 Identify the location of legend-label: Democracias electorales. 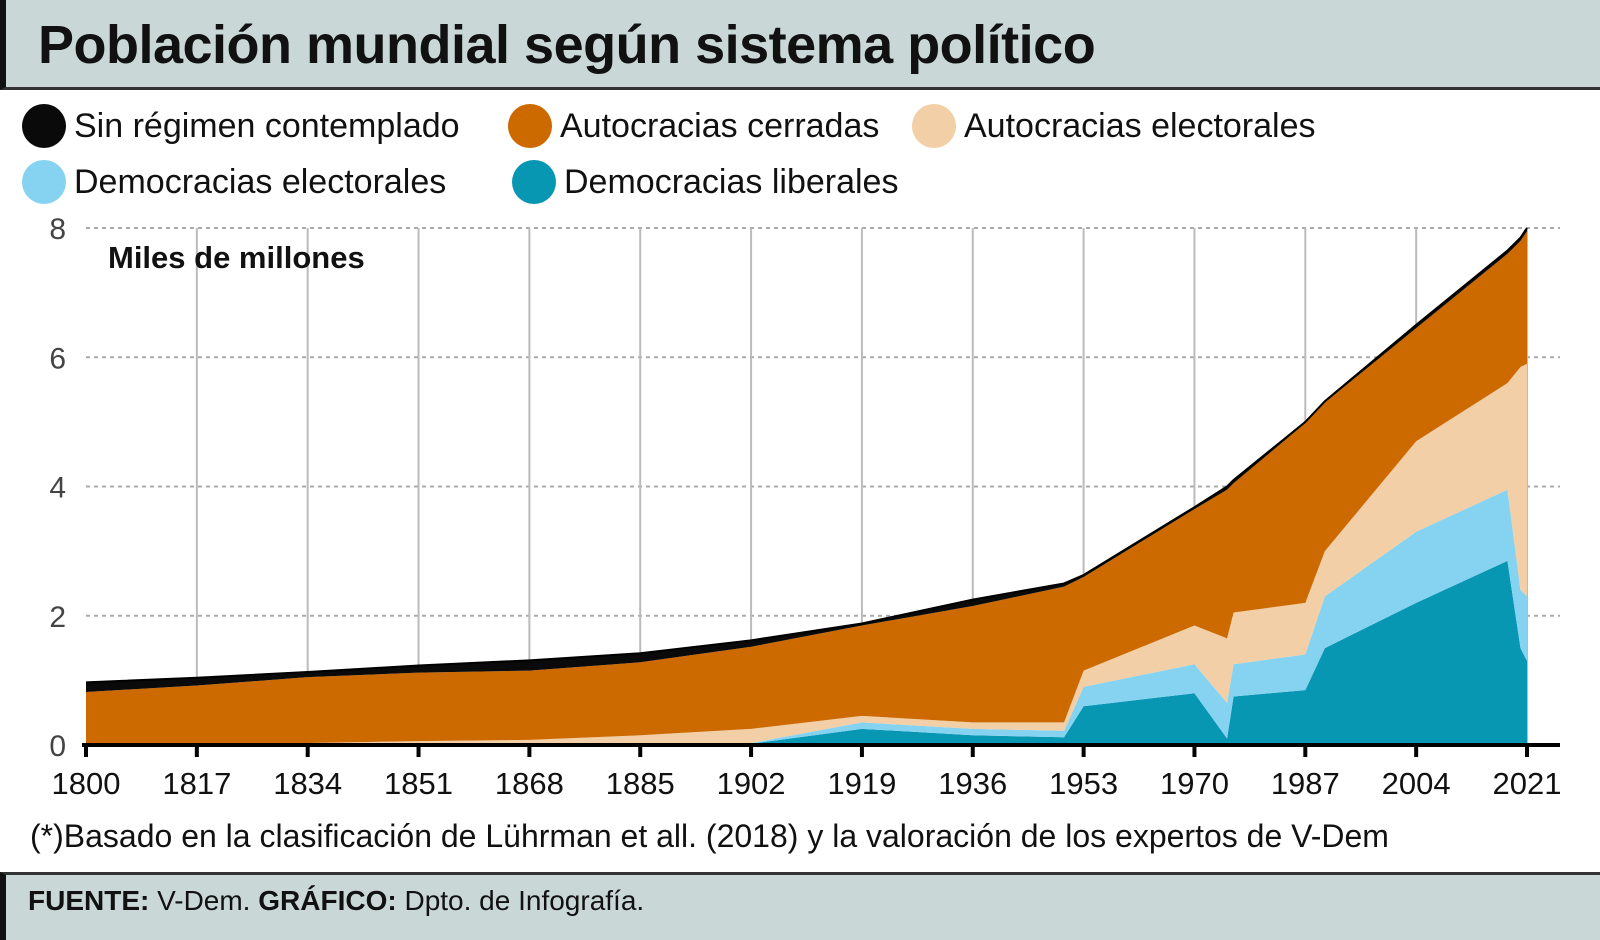
(260, 181).